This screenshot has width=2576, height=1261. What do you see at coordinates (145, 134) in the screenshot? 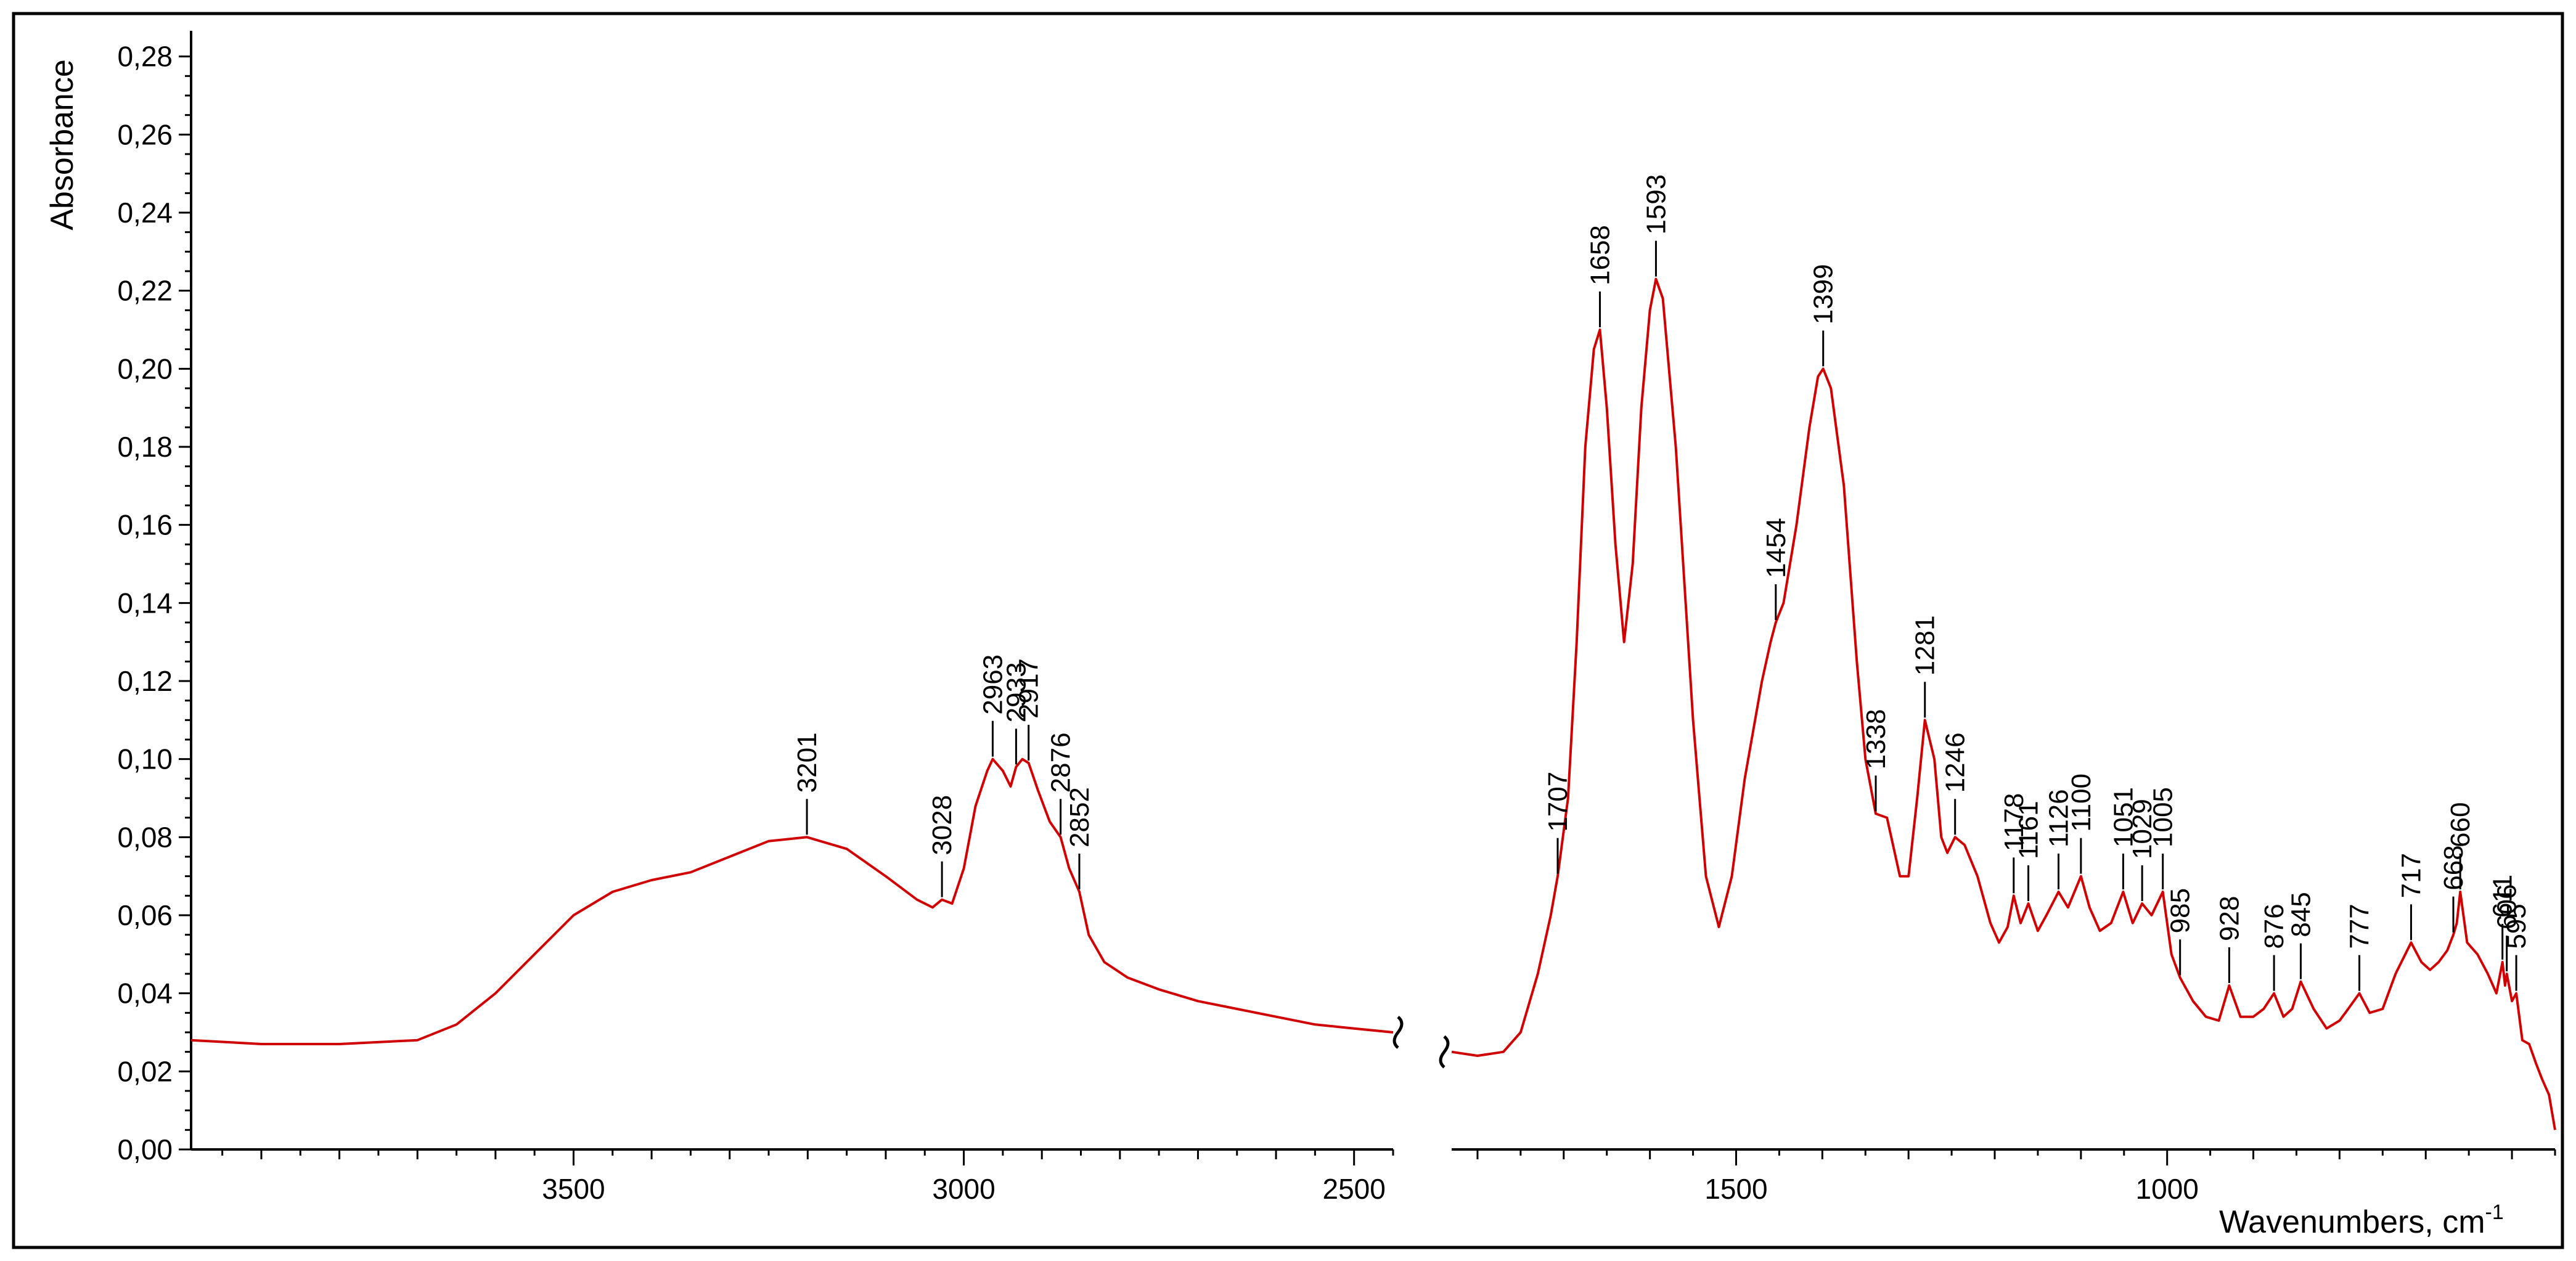
I see `y-tick-label: 0,26` at bounding box center [145, 134].